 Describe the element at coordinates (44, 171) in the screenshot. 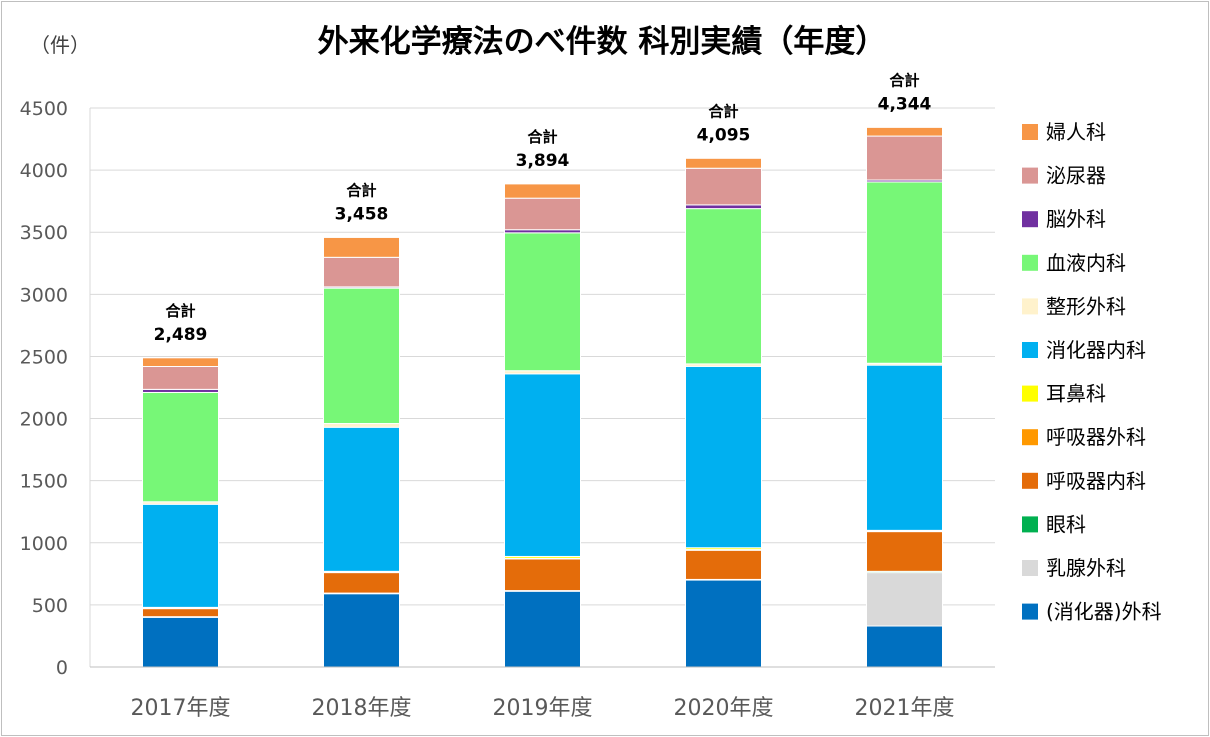

I see `y-tick-label: 4000` at that location.